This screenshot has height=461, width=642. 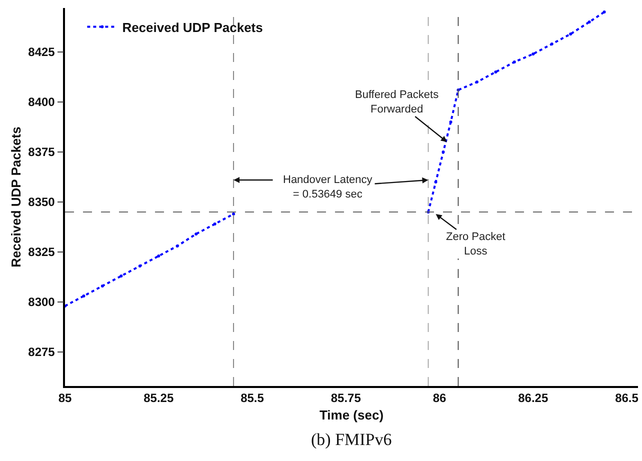 What do you see at coordinates (328, 187) in the screenshot?
I see `annotation: Handover Latency = 0.53649 sec` at bounding box center [328, 187].